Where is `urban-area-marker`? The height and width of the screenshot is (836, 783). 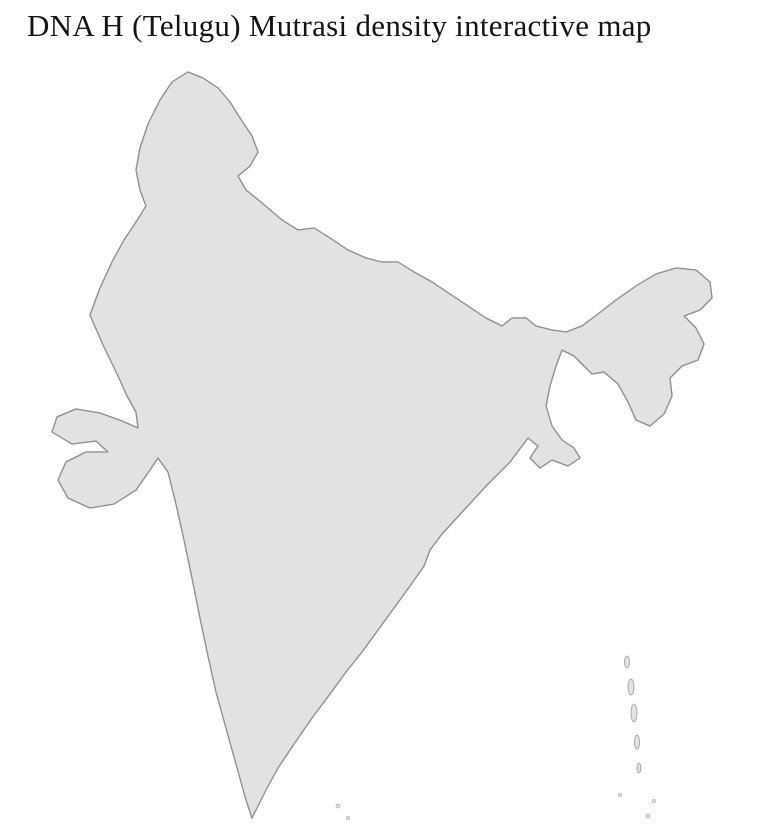
urban-area-marker is located at coordinates (47, 420).